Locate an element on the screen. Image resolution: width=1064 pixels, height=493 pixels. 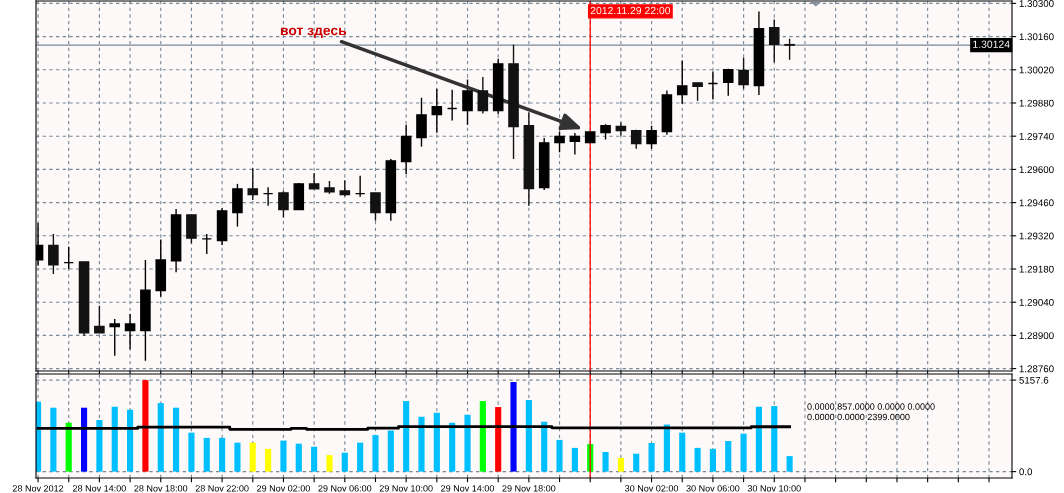
ref-line-label: 2012.11.29 22:00 is located at coordinates (630, 10).